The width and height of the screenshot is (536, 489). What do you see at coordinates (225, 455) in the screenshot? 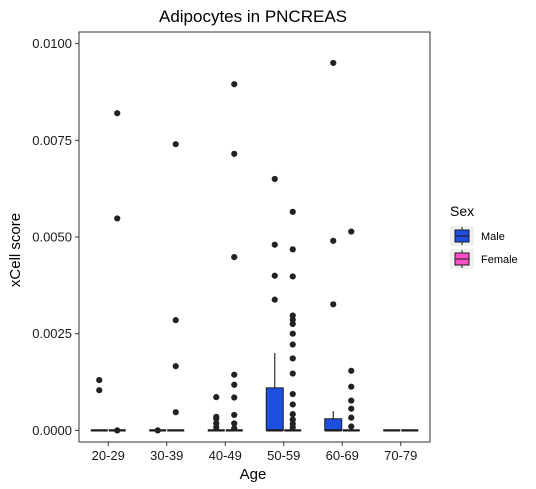
I see `x-tick-label: 40-49` at bounding box center [225, 455].